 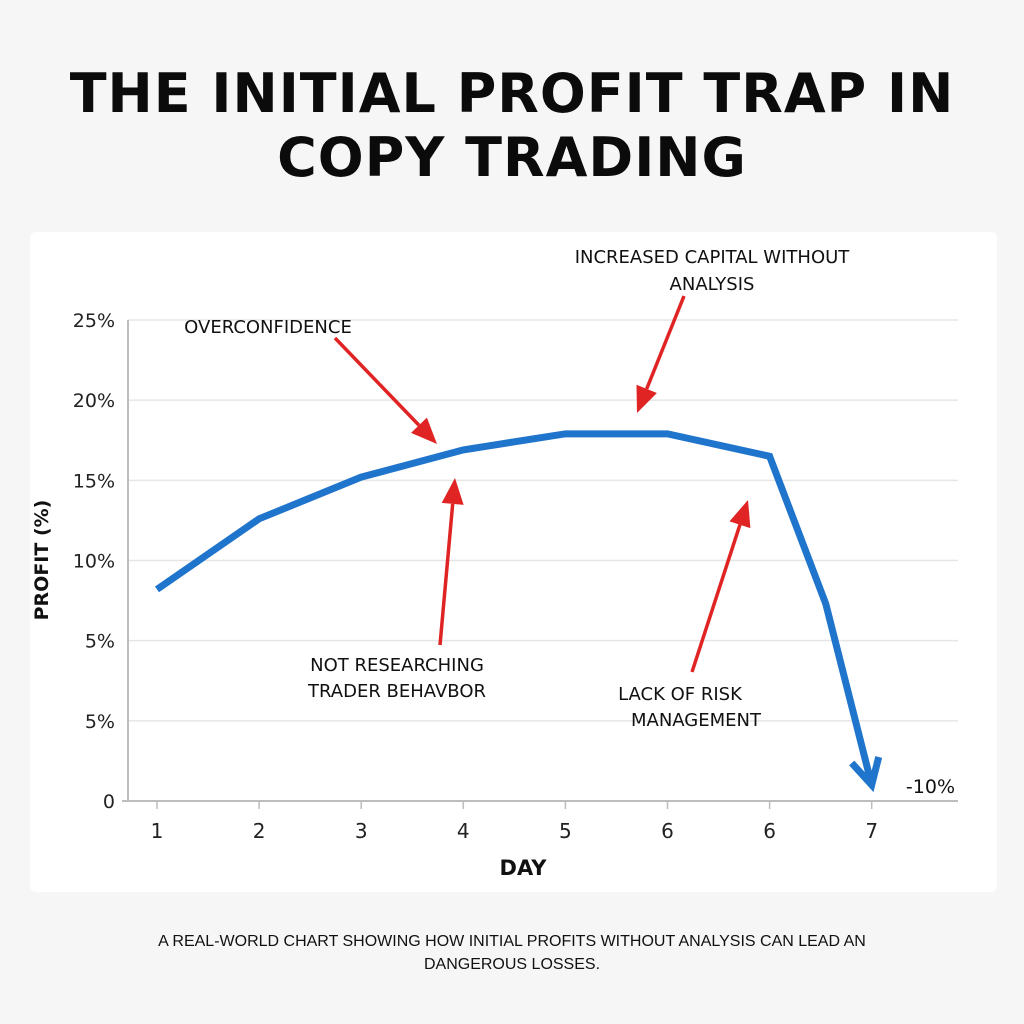 What do you see at coordinates (512, 964) in the screenshot?
I see `caption-line: DANGEROUS LOSSES.` at bounding box center [512, 964].